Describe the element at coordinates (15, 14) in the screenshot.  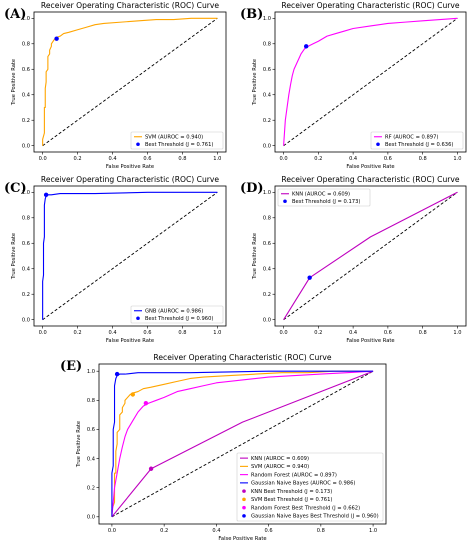
I see `panel-label: (A)` at that location.